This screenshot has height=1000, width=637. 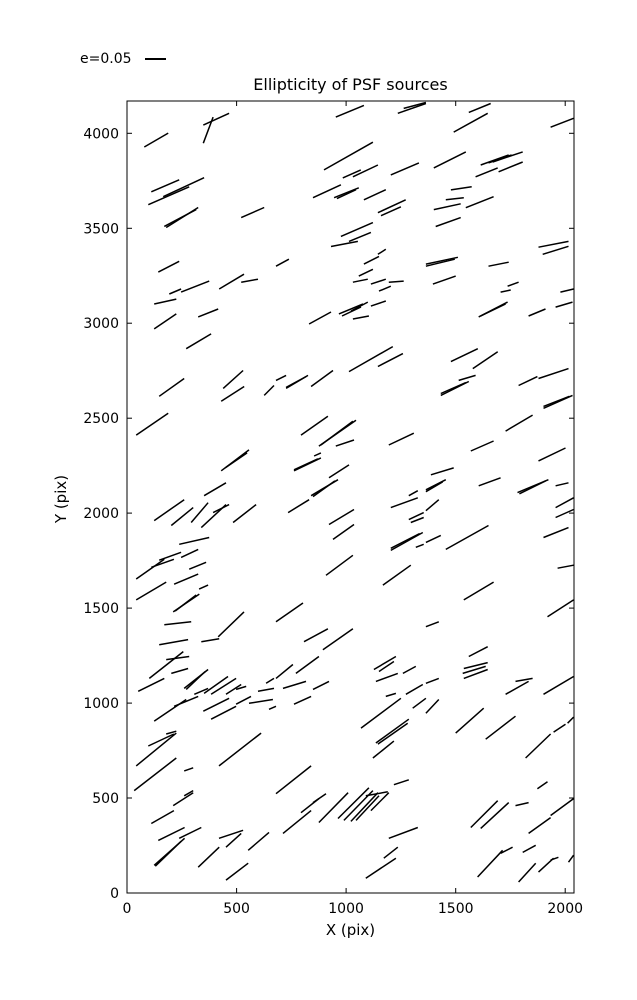 What do you see at coordinates (101, 229) in the screenshot?
I see `y-tick-label: 3500` at bounding box center [101, 229].